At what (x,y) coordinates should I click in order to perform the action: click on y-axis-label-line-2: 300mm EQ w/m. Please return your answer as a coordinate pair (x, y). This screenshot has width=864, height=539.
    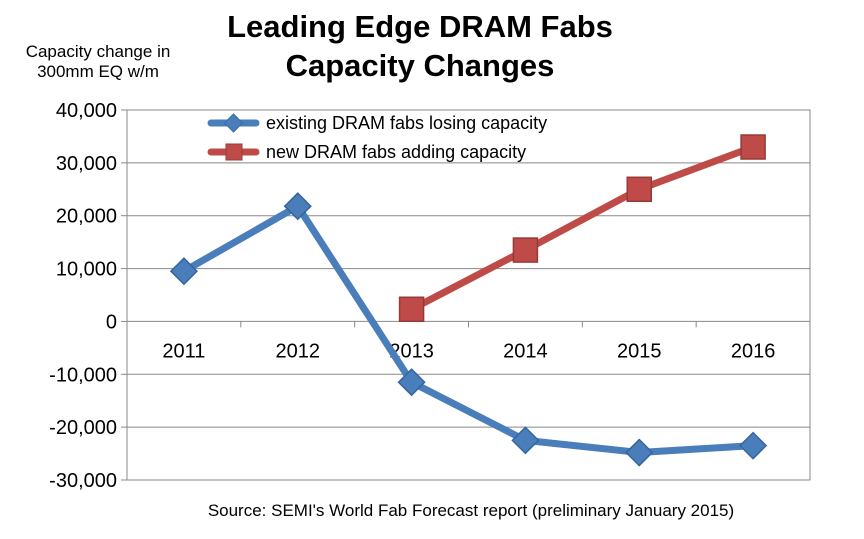
    Looking at the image, I should click on (98, 71).